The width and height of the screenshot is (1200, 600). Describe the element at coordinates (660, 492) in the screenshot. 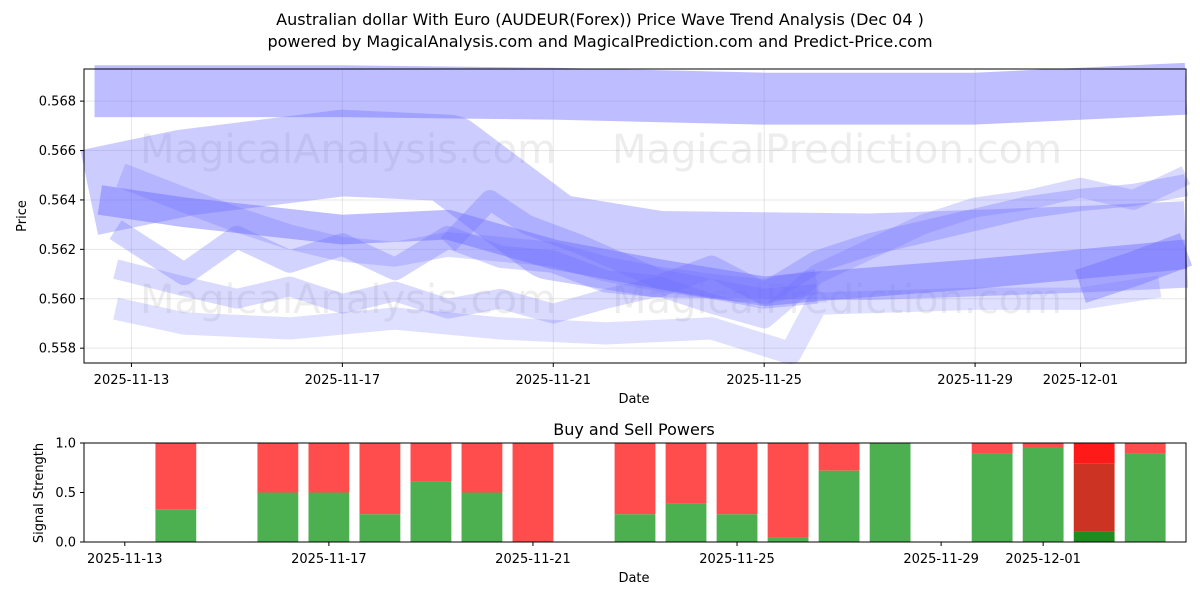

I see `signal-bars` at that location.